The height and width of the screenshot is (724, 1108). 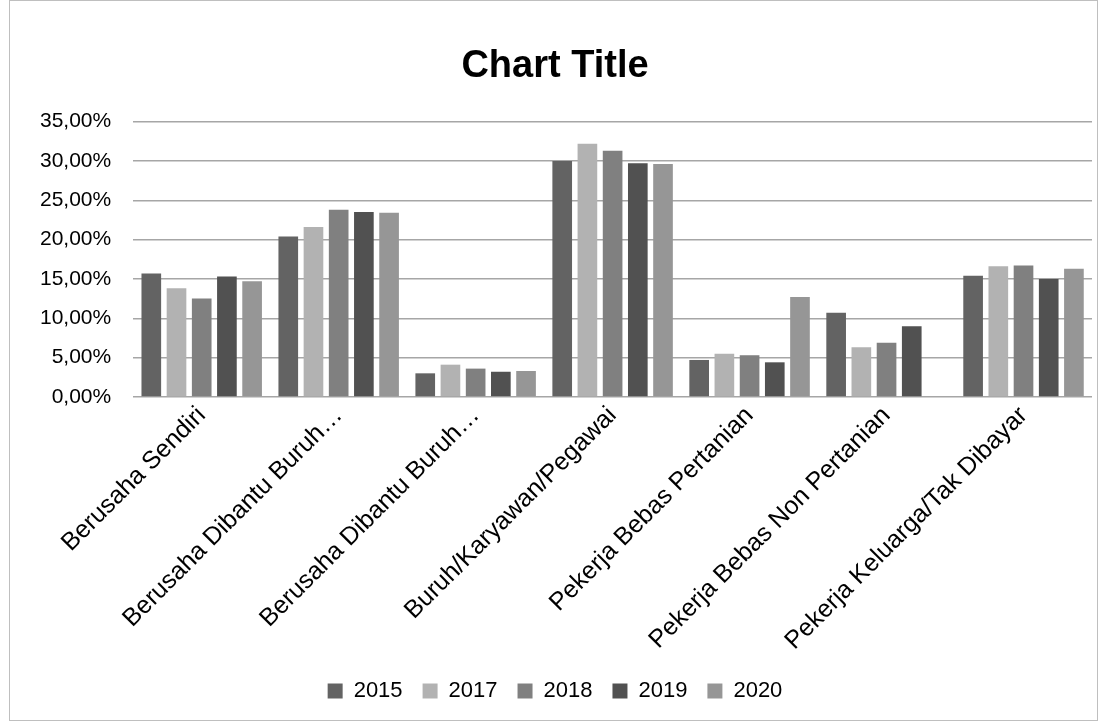 I want to click on legend-label: 2020, so click(x=758, y=690).